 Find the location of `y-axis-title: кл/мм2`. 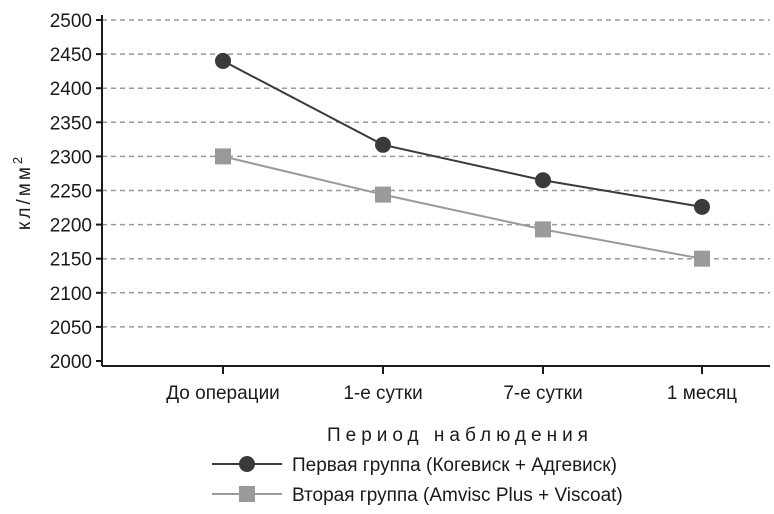

y-axis-title: кл/мм2 is located at coordinates (22, 192).